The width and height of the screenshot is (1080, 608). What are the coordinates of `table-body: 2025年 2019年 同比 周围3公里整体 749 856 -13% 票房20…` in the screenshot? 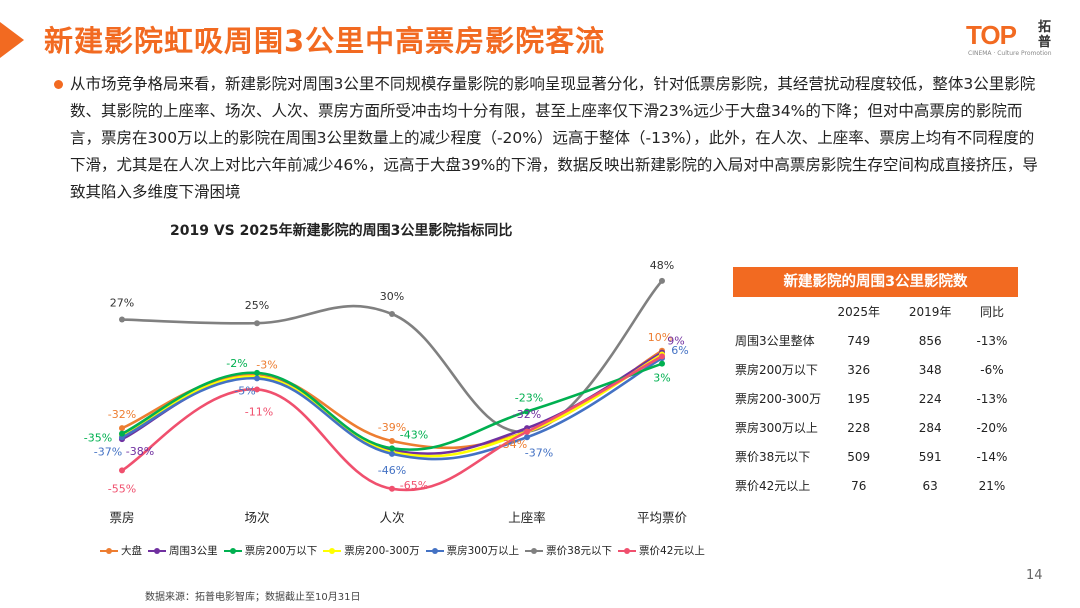 It's located at (875, 398).